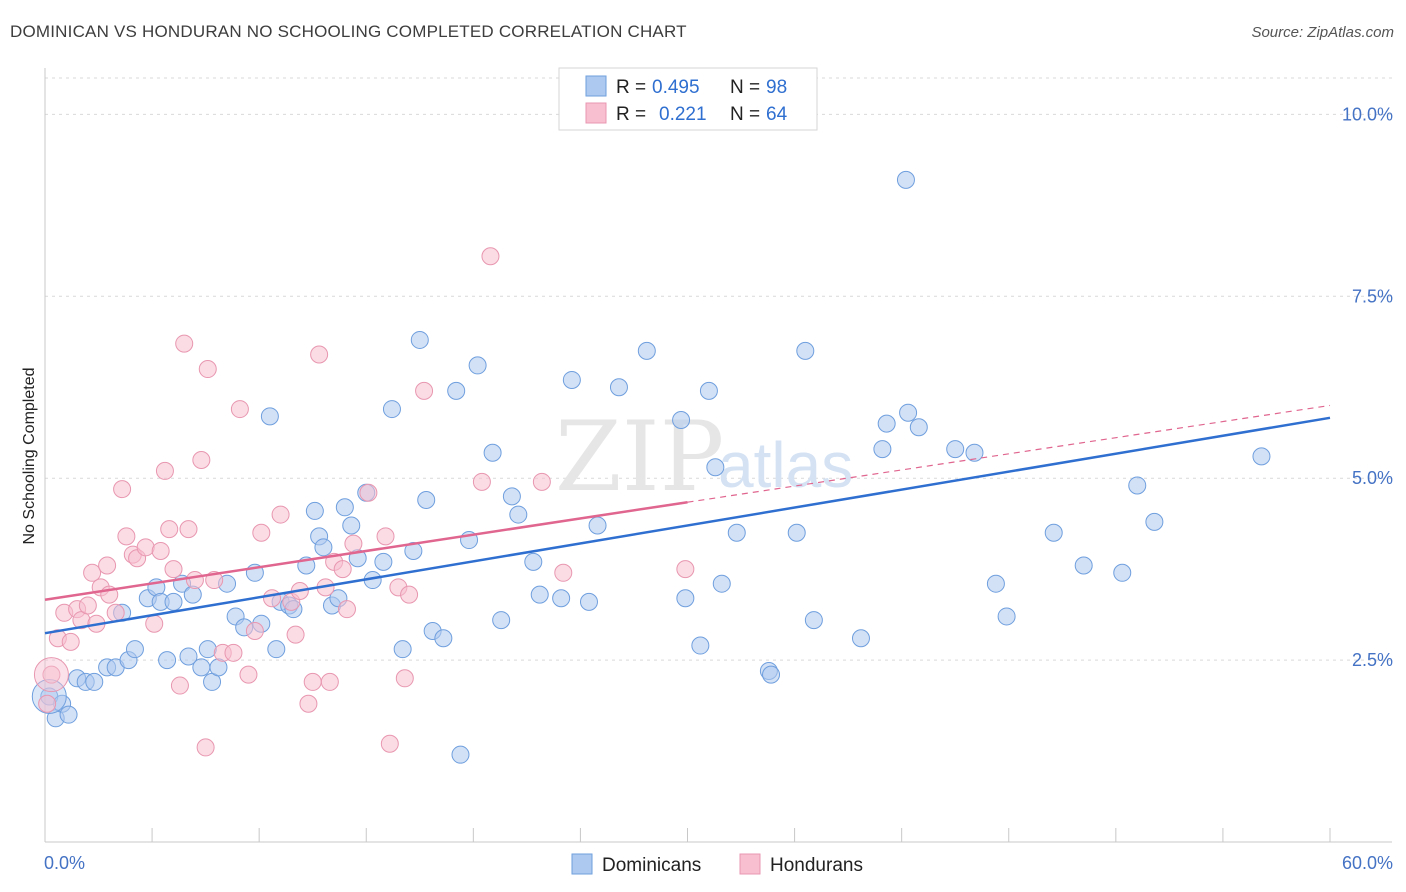  Describe the element at coordinates (1367, 387) in the screenshot. I see `y-tick-labels: 2.5% 5.0% 7.5% 10.0%` at that location.